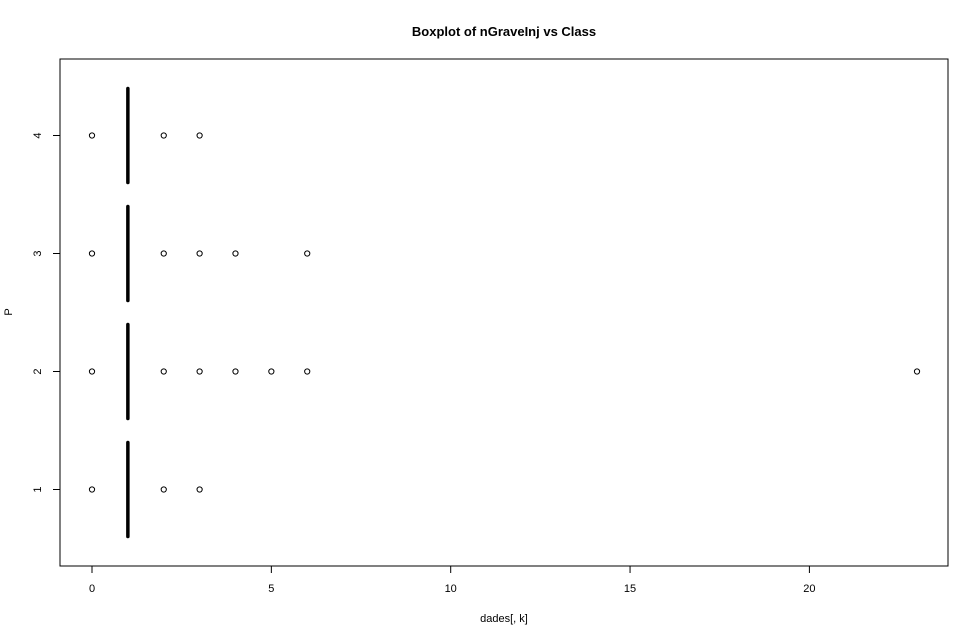 The image size is (980, 640). Describe the element at coordinates (452, 580) in the screenshot. I see `x-axis: 0 5 10 15 20` at that location.